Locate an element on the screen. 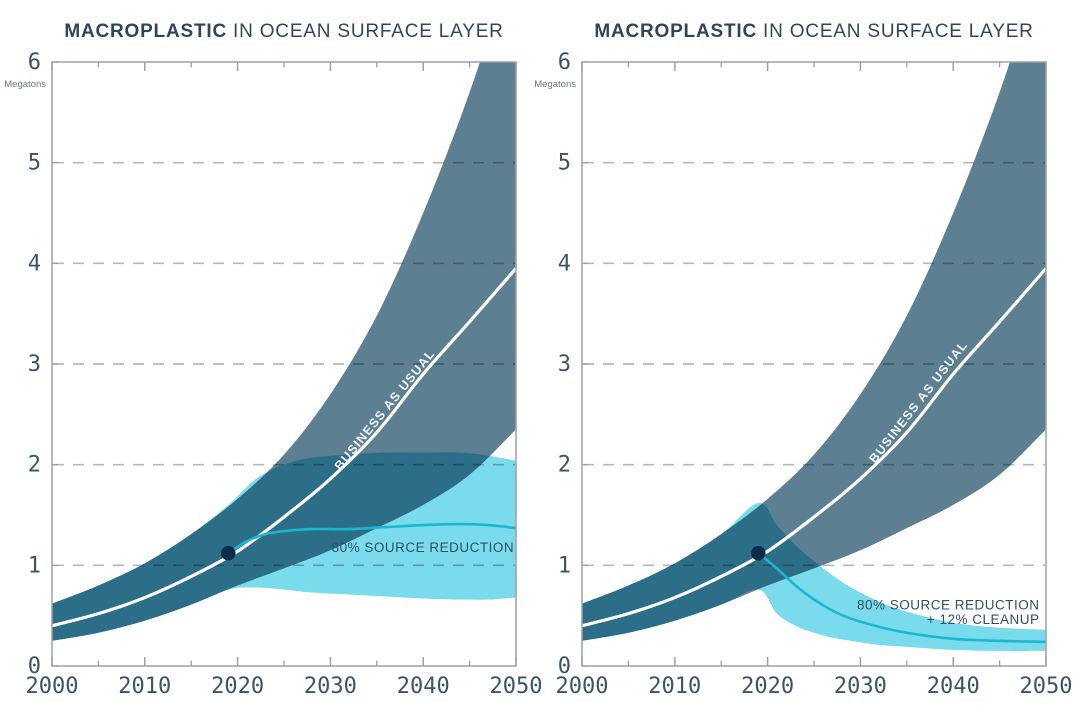  scenario-label-line: + 12% CLEANUP is located at coordinates (983, 619).